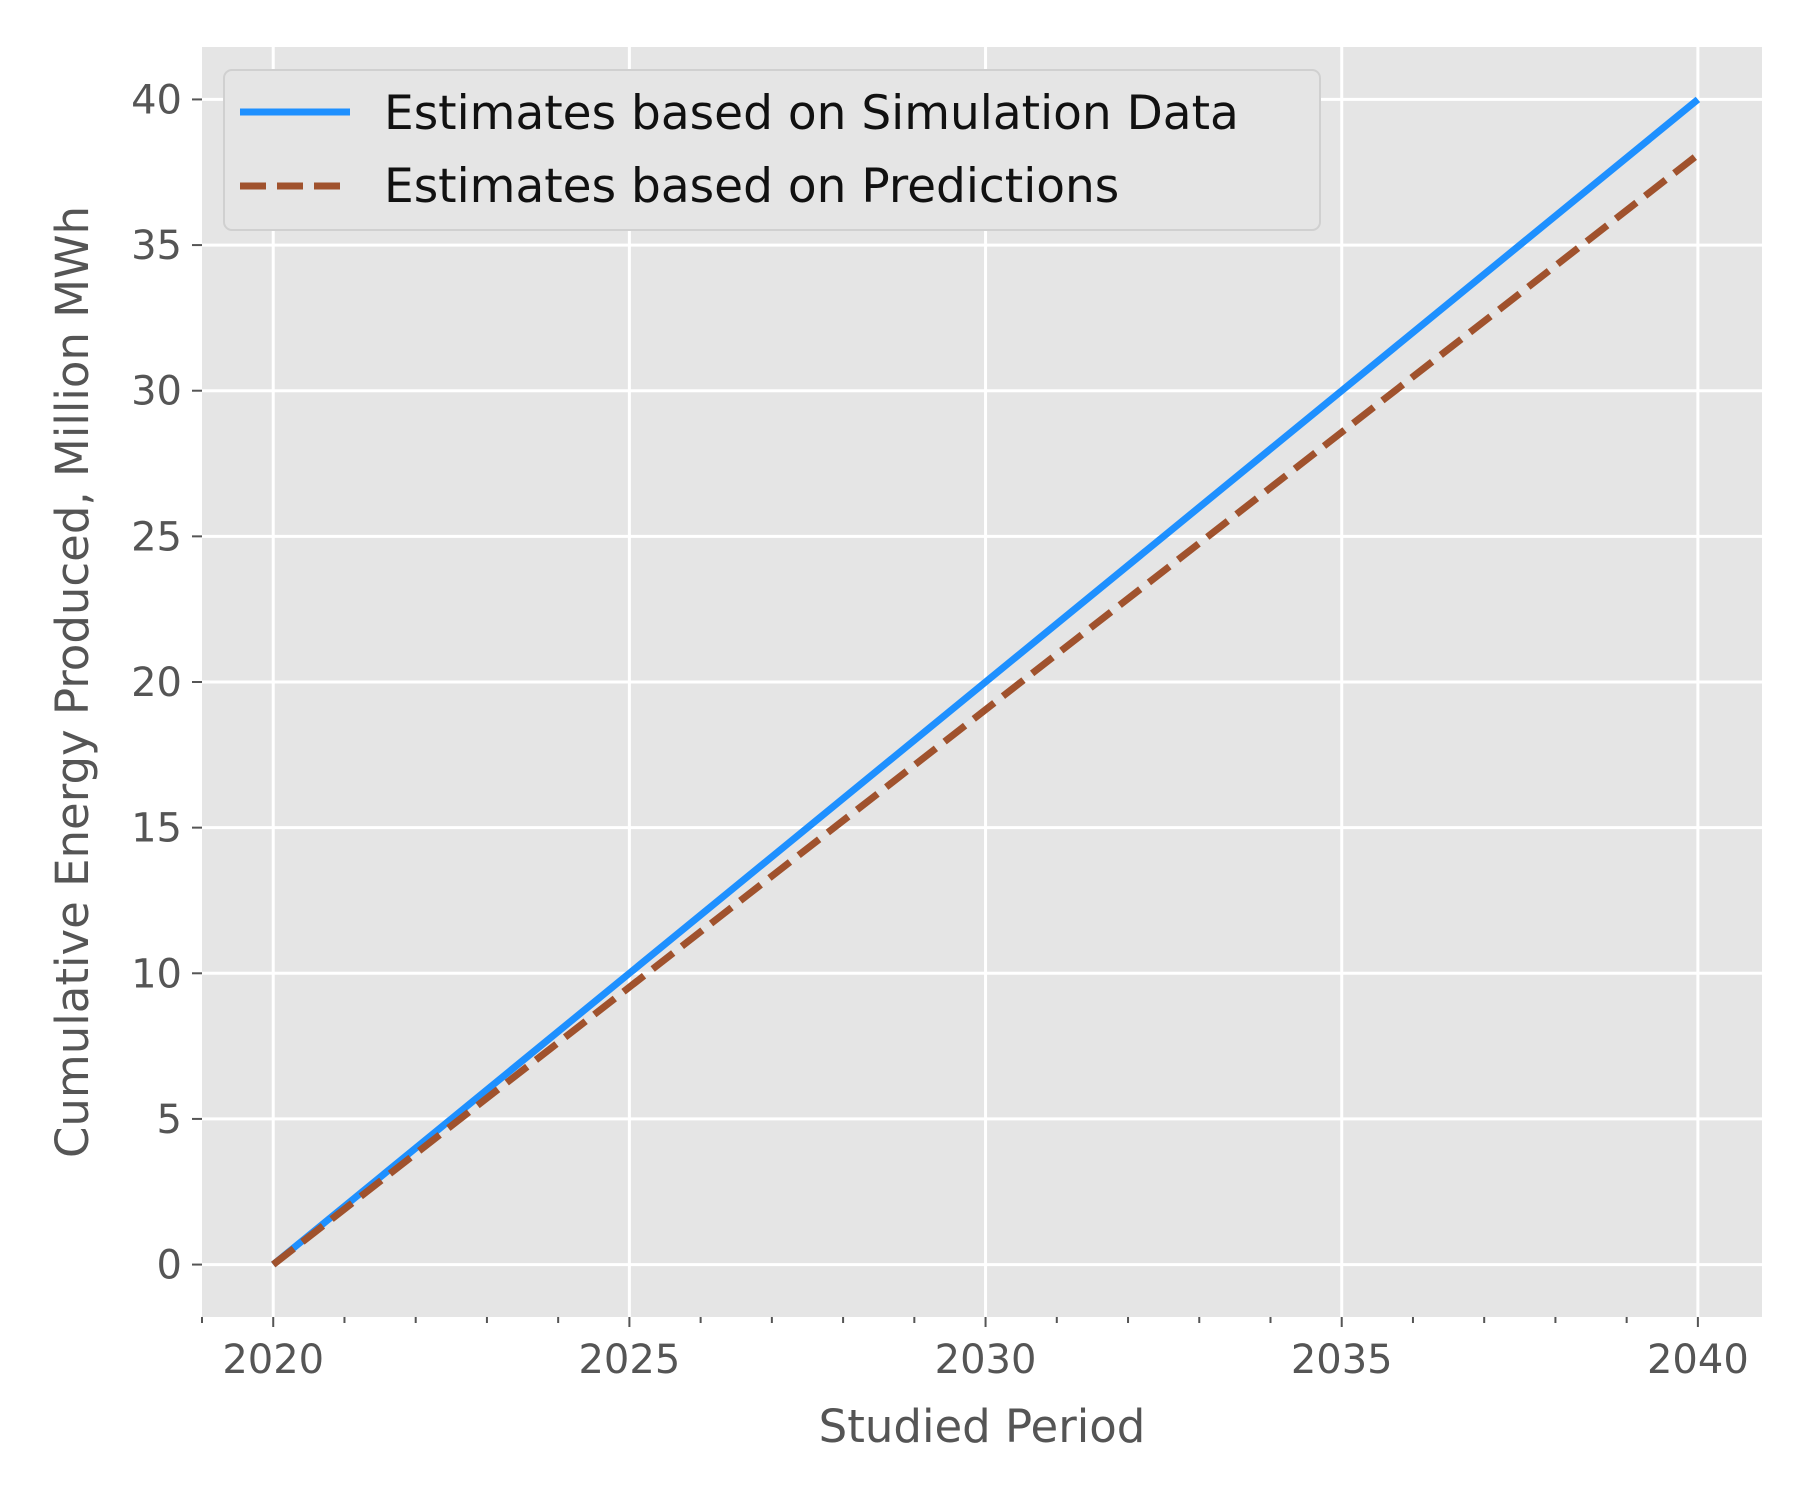 This screenshot has width=1800, height=1500. Describe the element at coordinates (751, 186) in the screenshot. I see `legend-label-predictions: Estimates based on Predictions` at that location.